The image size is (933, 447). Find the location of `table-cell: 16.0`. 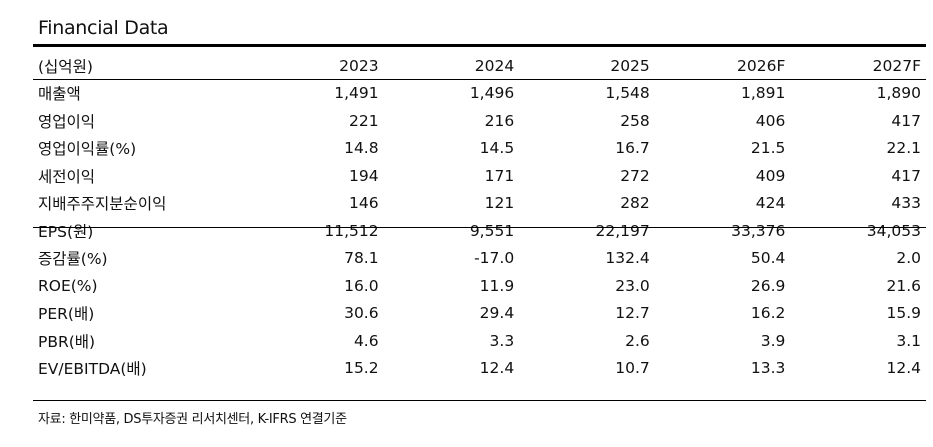

table-cell: 16.0 is located at coordinates (361, 285).